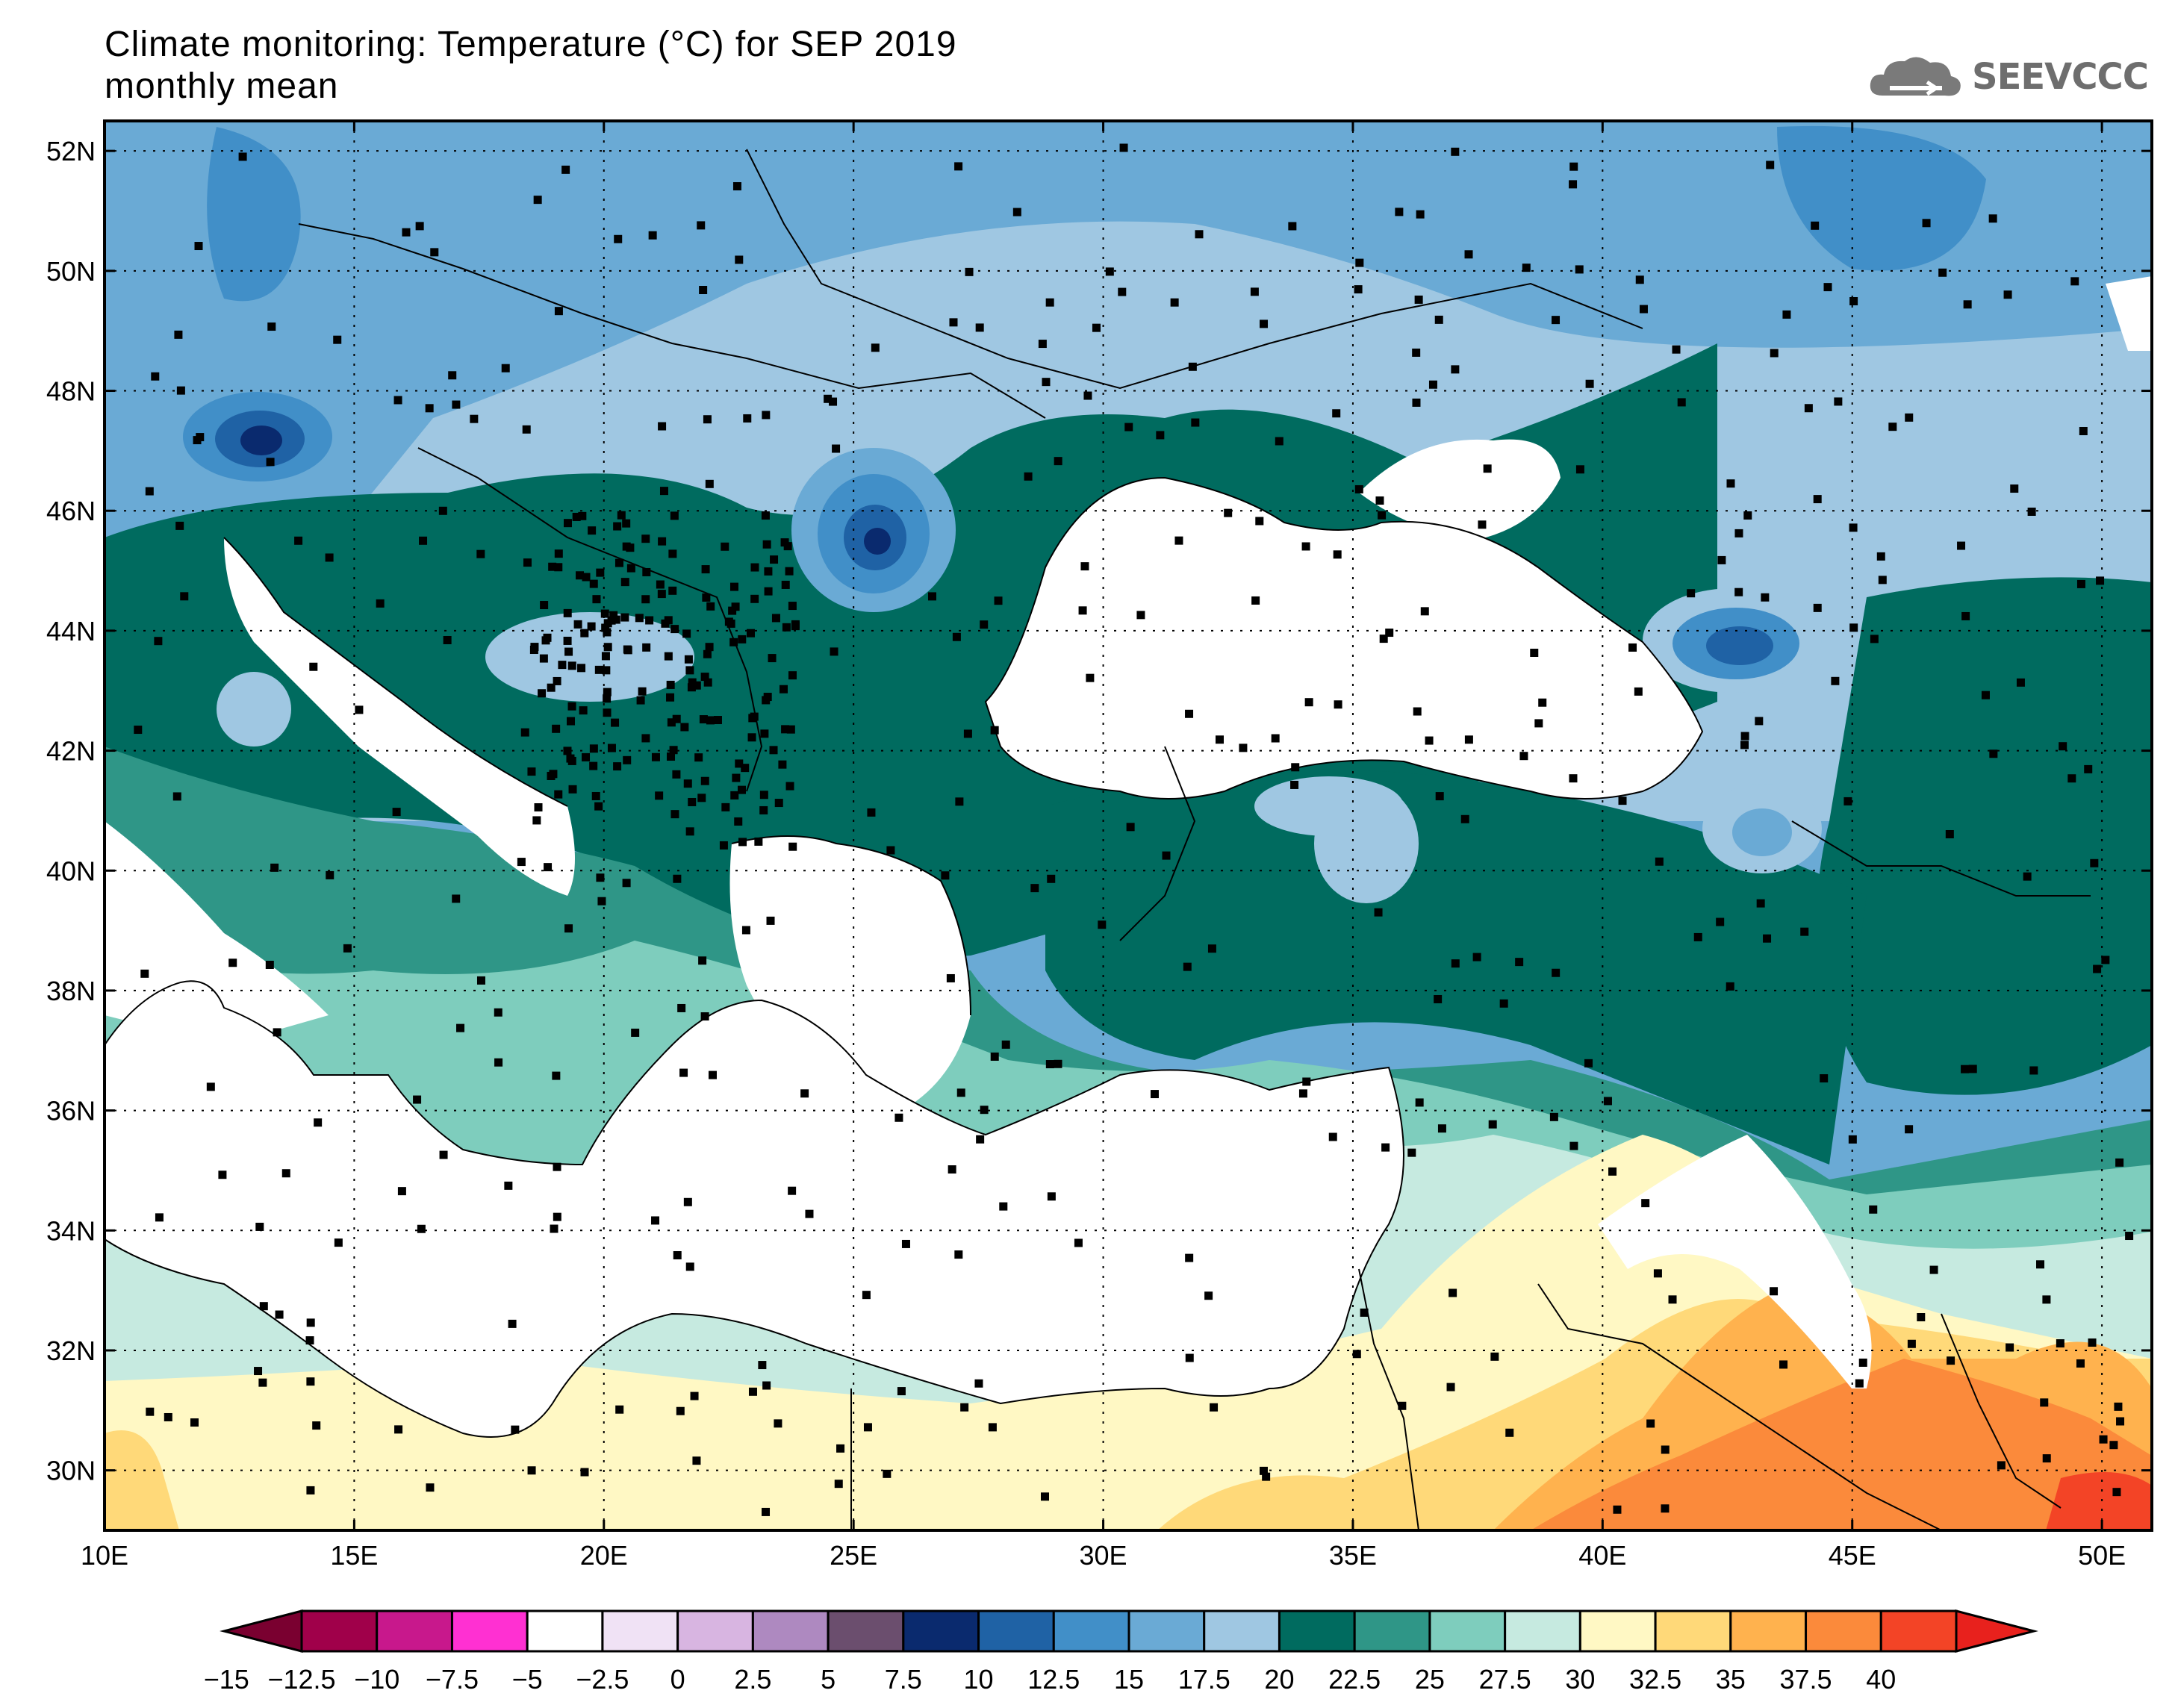 The width and height of the screenshot is (2175, 1708). What do you see at coordinates (1735, 1261) in the screenshot?
I see `desert-gap` at bounding box center [1735, 1261].